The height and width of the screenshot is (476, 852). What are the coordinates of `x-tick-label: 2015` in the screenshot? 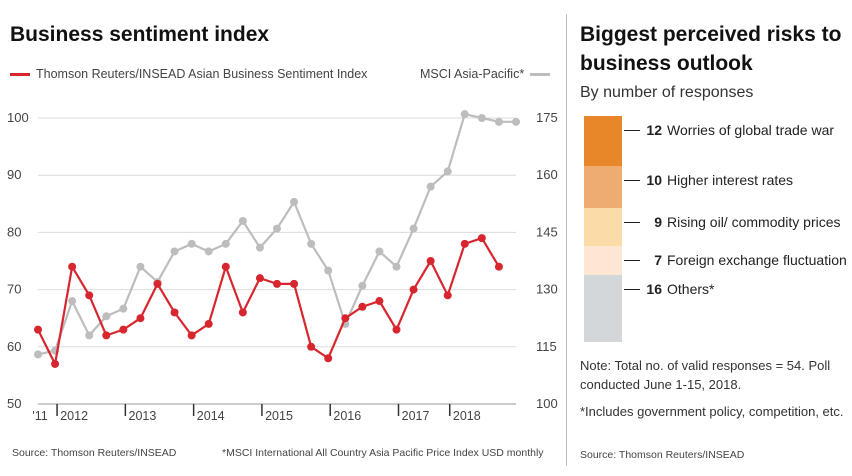 It's located at (279, 416).